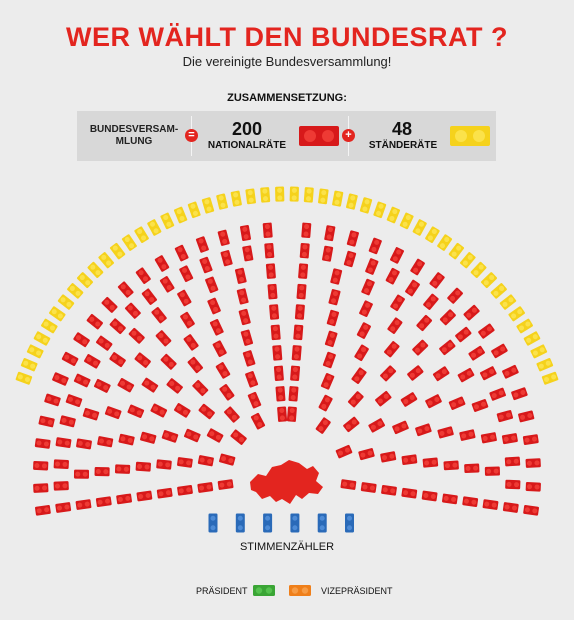 The image size is (574, 620). I want to click on equals-icon: =, so click(191, 135).